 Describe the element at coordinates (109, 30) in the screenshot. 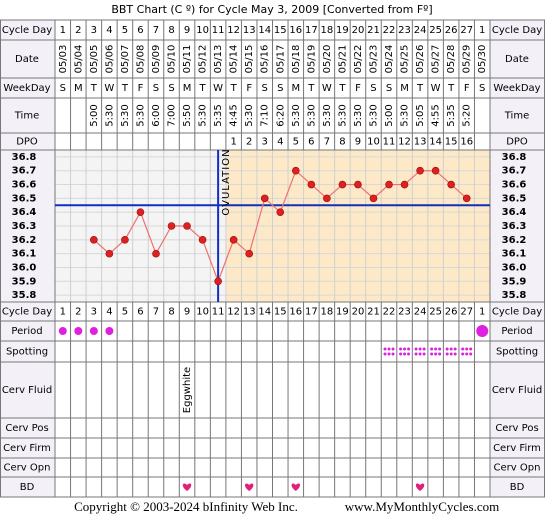

I see `cycle-day: 4` at that location.